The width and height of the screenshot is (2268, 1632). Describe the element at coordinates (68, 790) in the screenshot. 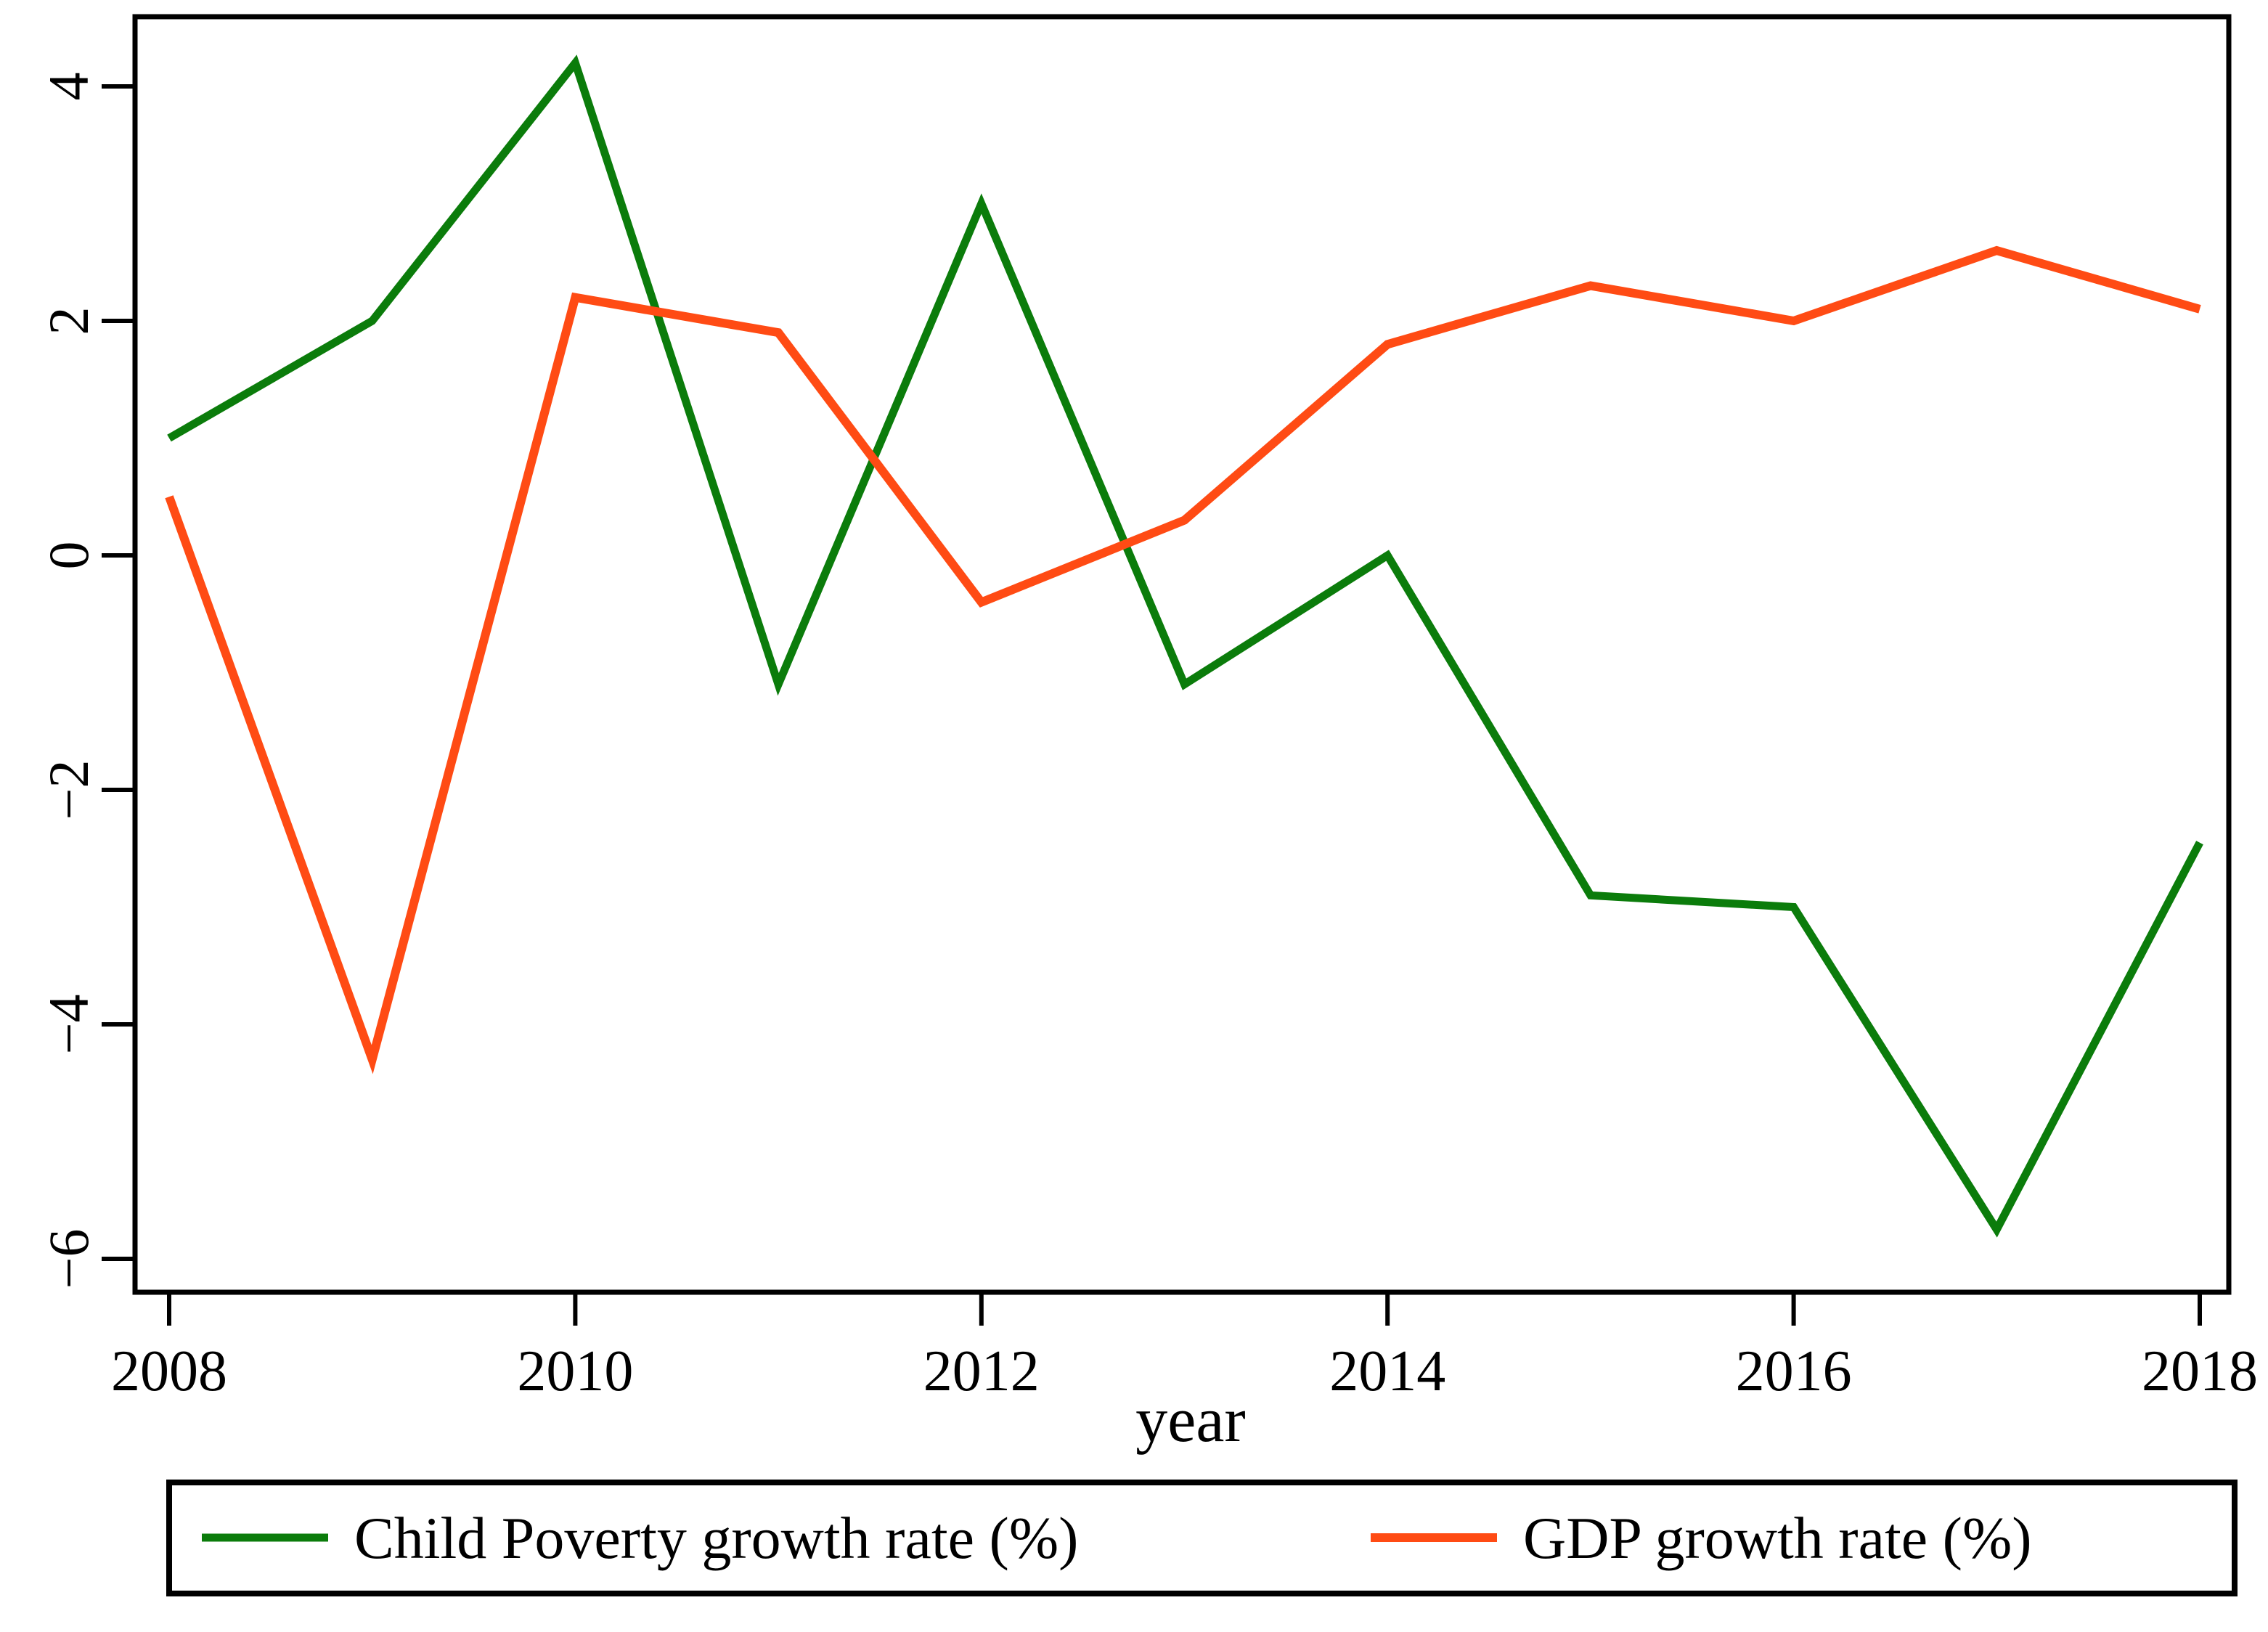

I see `y-tick-label: −2` at that location.